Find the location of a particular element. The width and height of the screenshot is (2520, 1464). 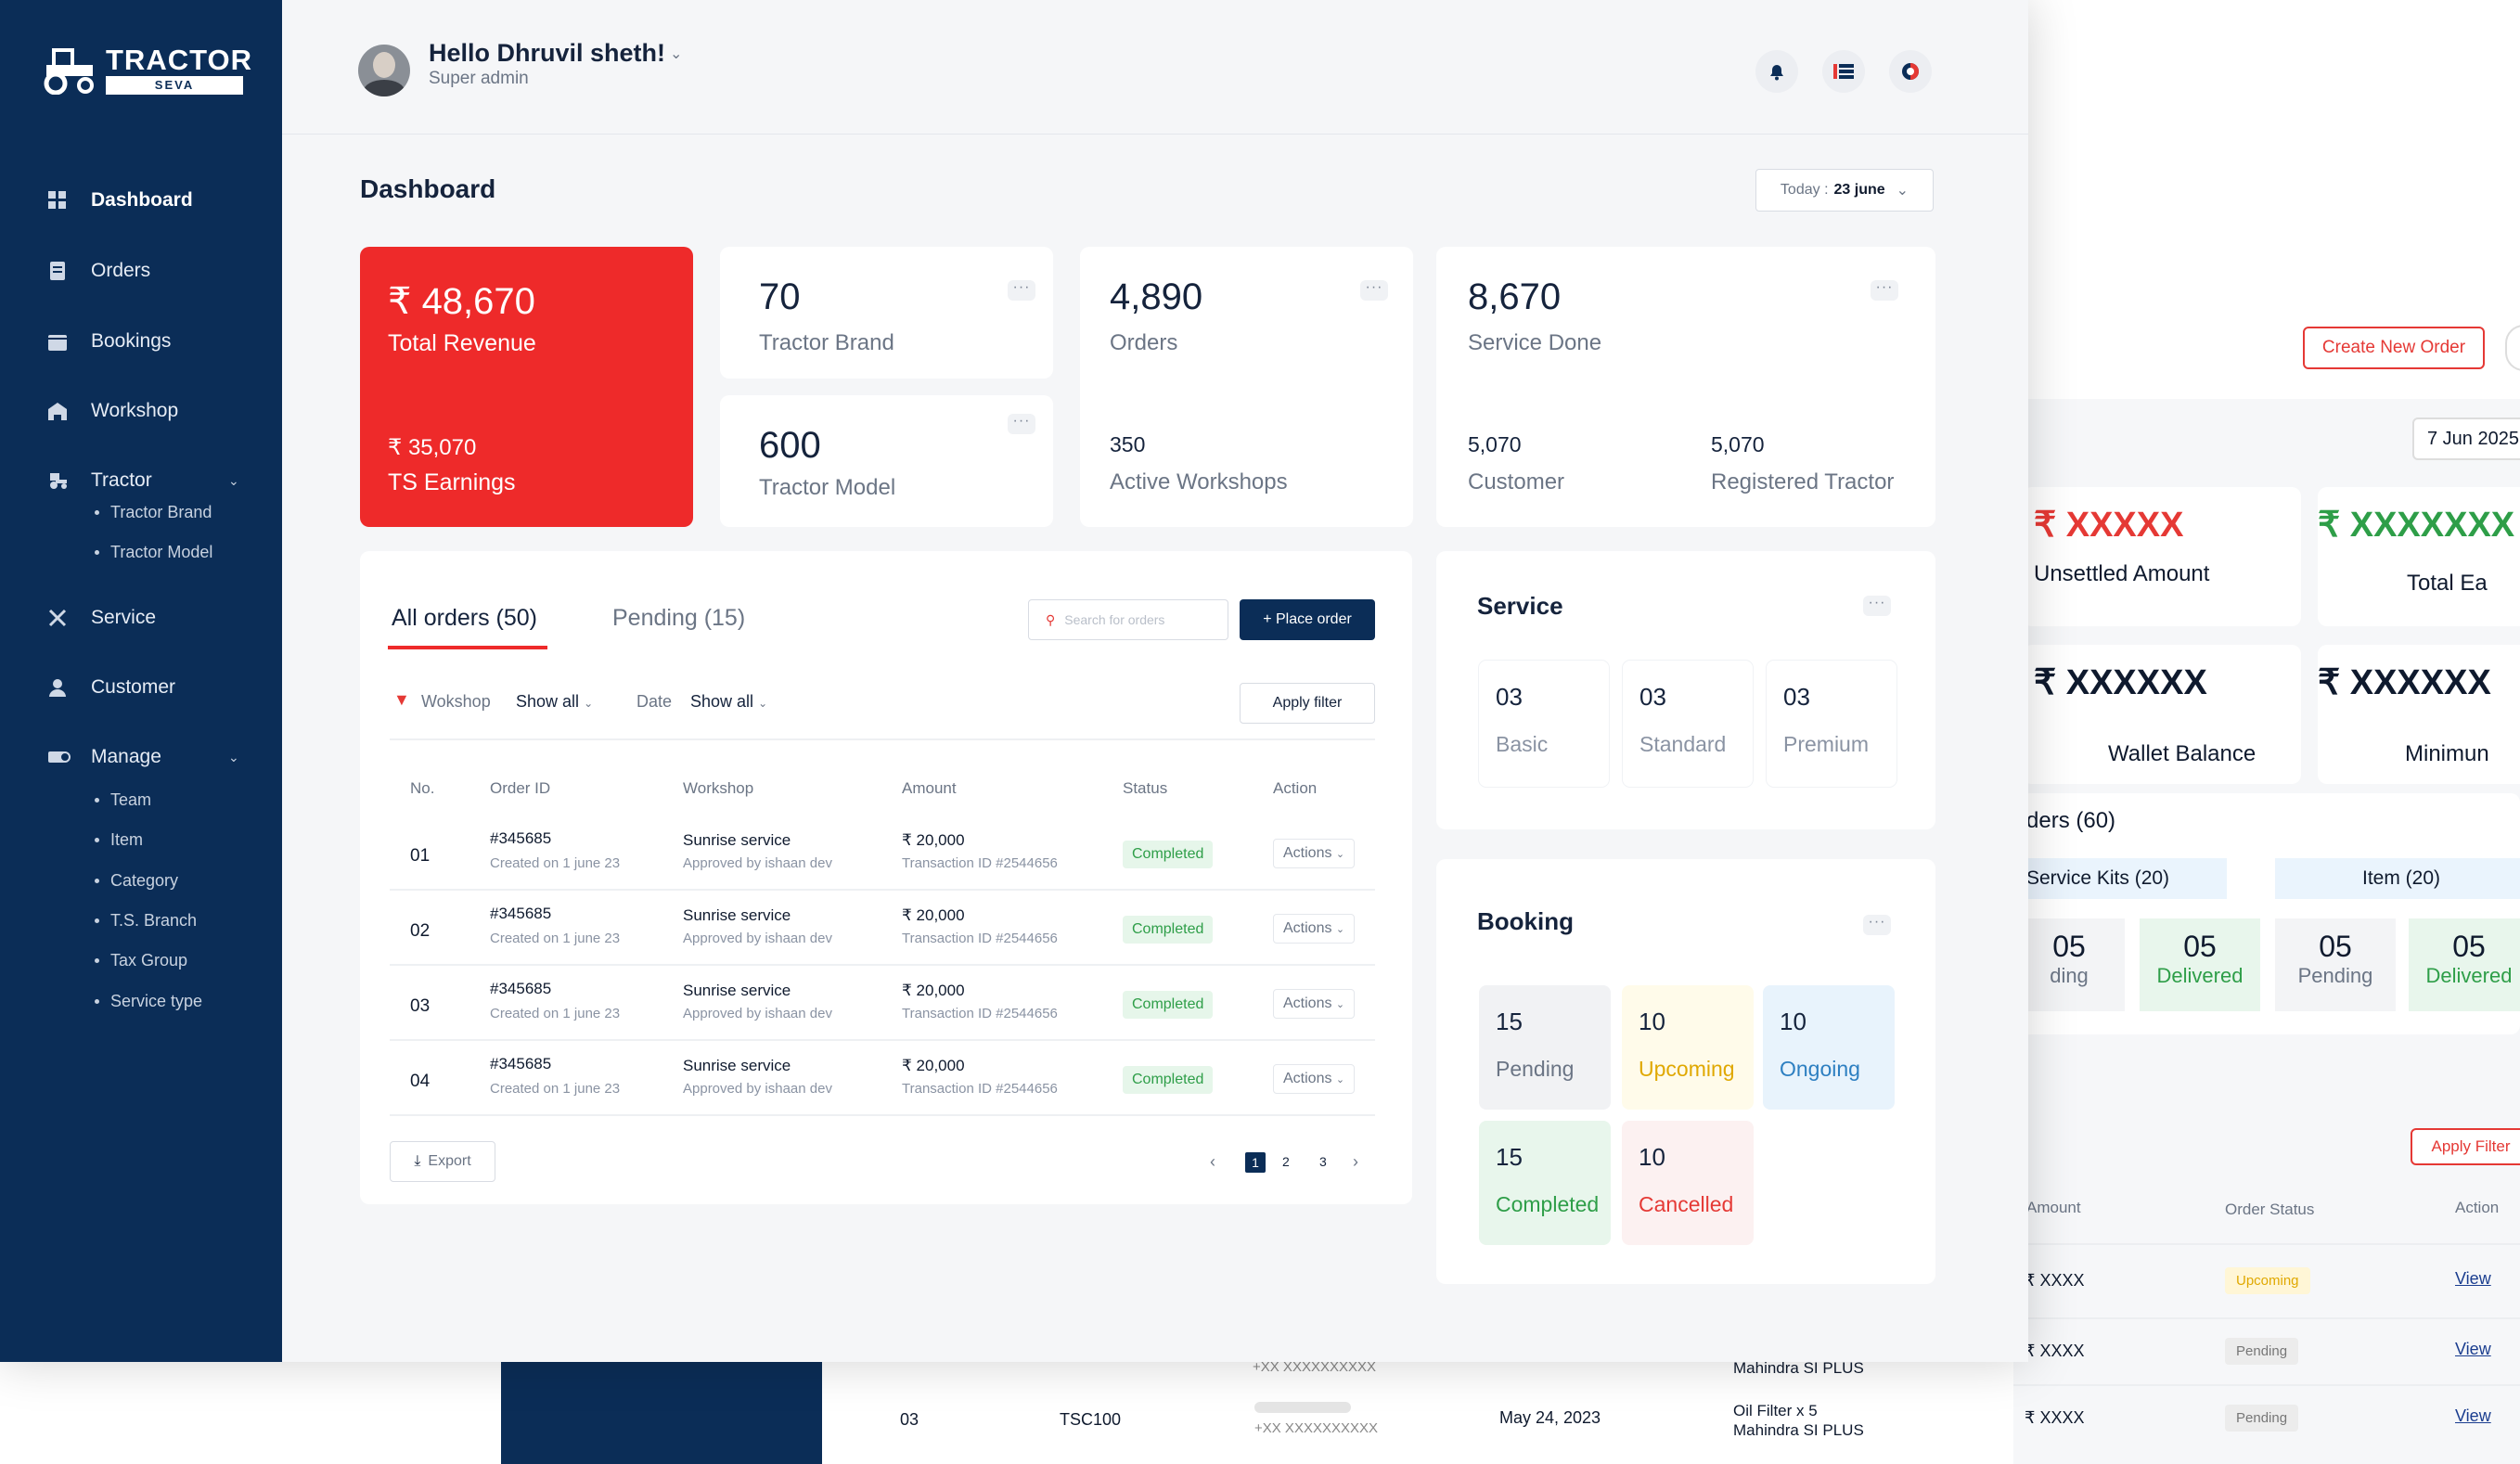

sidebar-subitem: Tractor Model is located at coordinates (153, 552).